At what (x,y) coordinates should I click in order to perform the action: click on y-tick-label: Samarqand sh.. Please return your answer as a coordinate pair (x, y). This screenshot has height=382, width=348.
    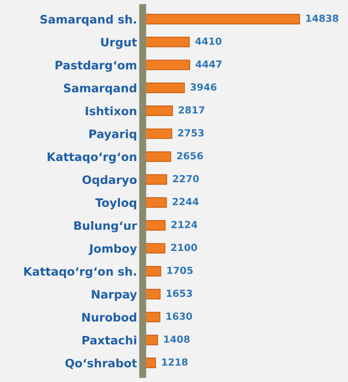
    Looking at the image, I should click on (88, 20).